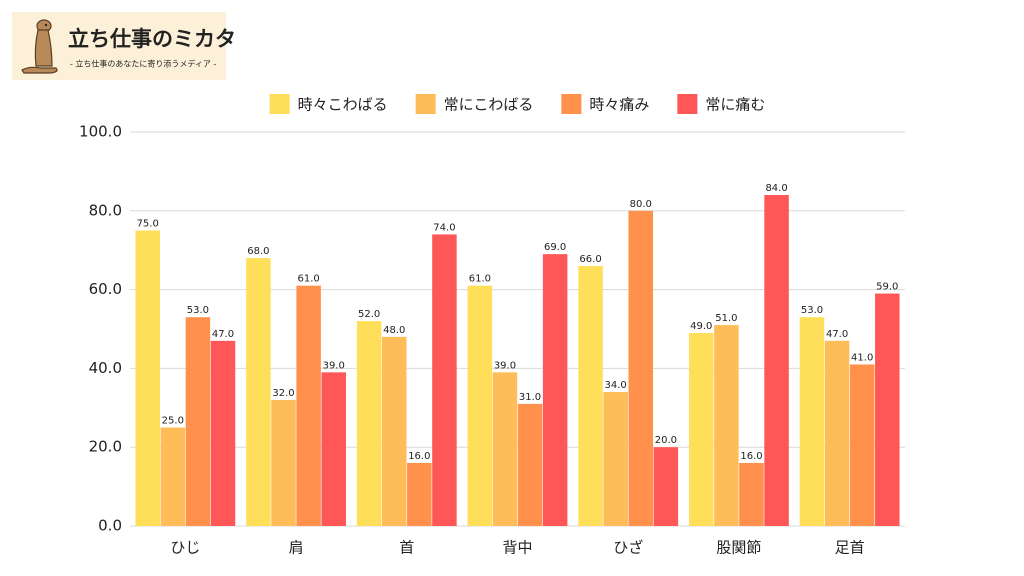  What do you see at coordinates (735, 105) in the screenshot?
I see `legend-label: 常に痛む` at bounding box center [735, 105].